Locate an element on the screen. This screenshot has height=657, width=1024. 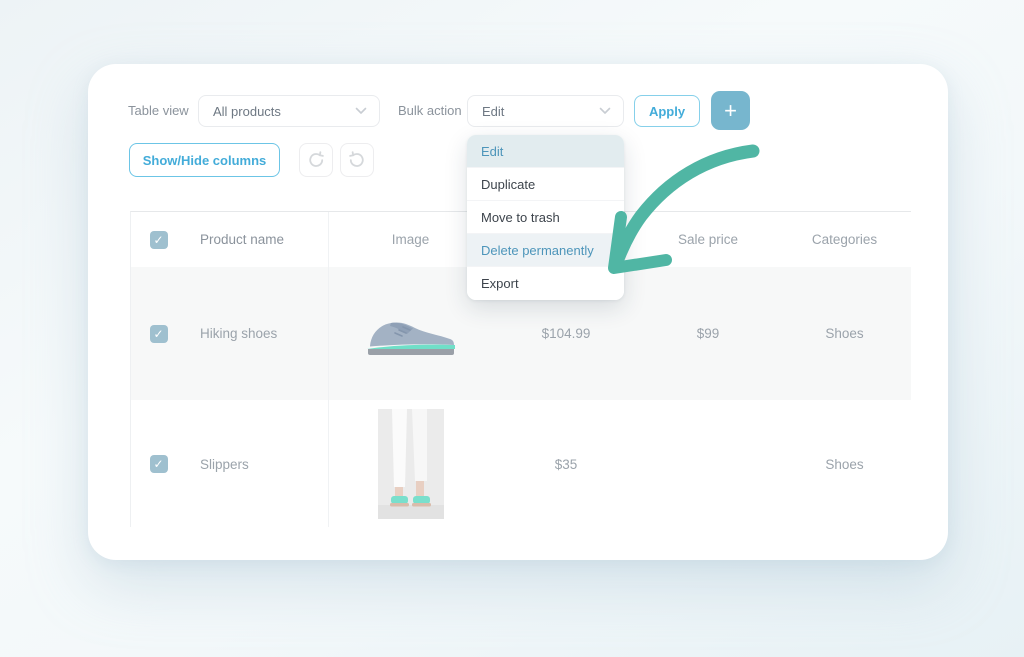
header-sale-price: Sale price is located at coordinates (708, 239).